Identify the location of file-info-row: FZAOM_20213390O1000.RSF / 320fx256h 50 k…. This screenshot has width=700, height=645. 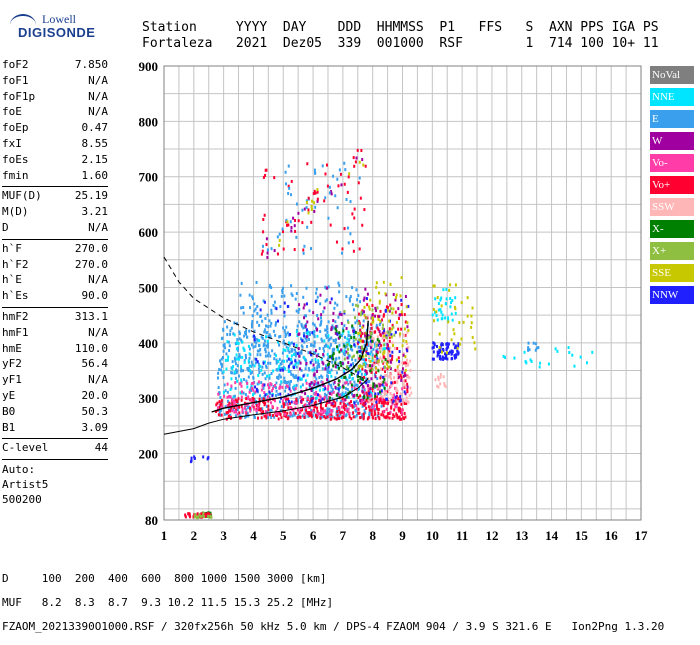
(333, 626).